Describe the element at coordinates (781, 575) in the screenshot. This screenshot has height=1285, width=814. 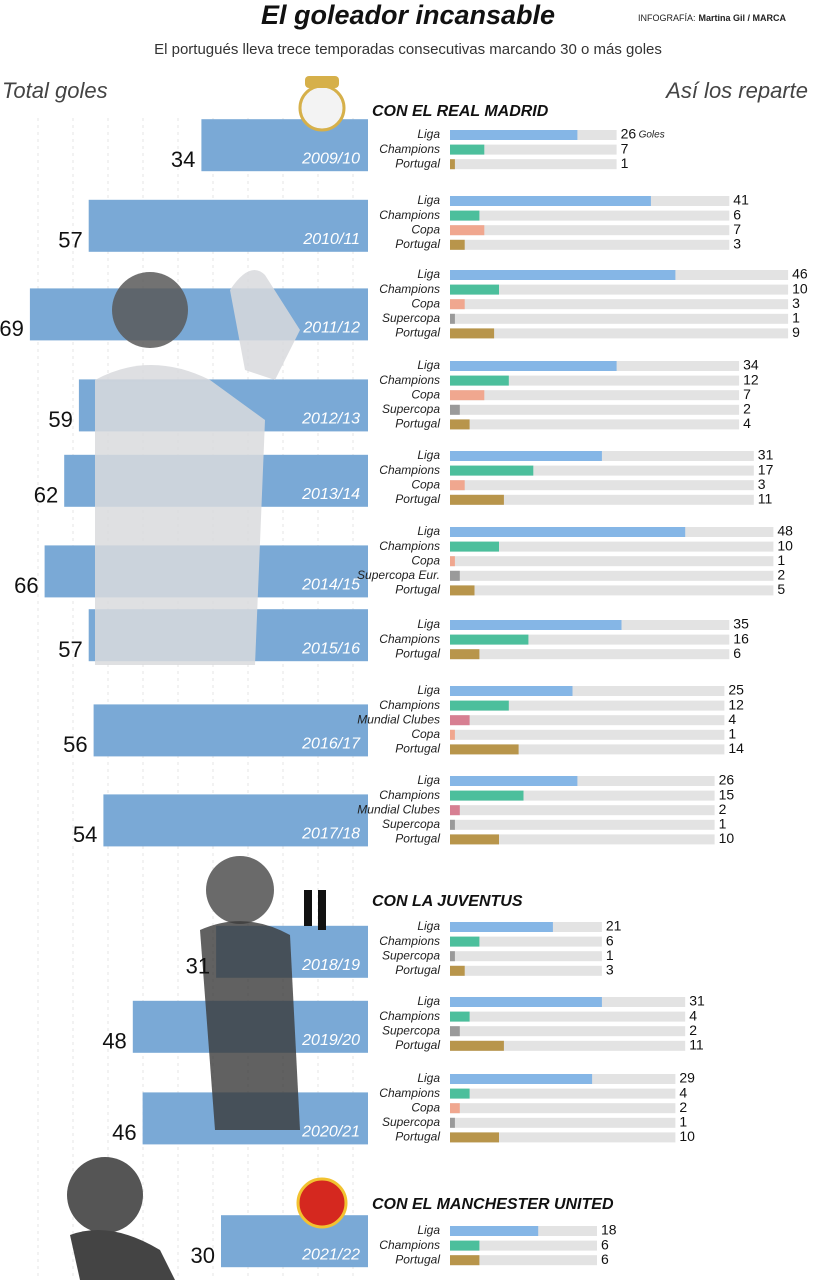
I see `goal-value: 2` at that location.